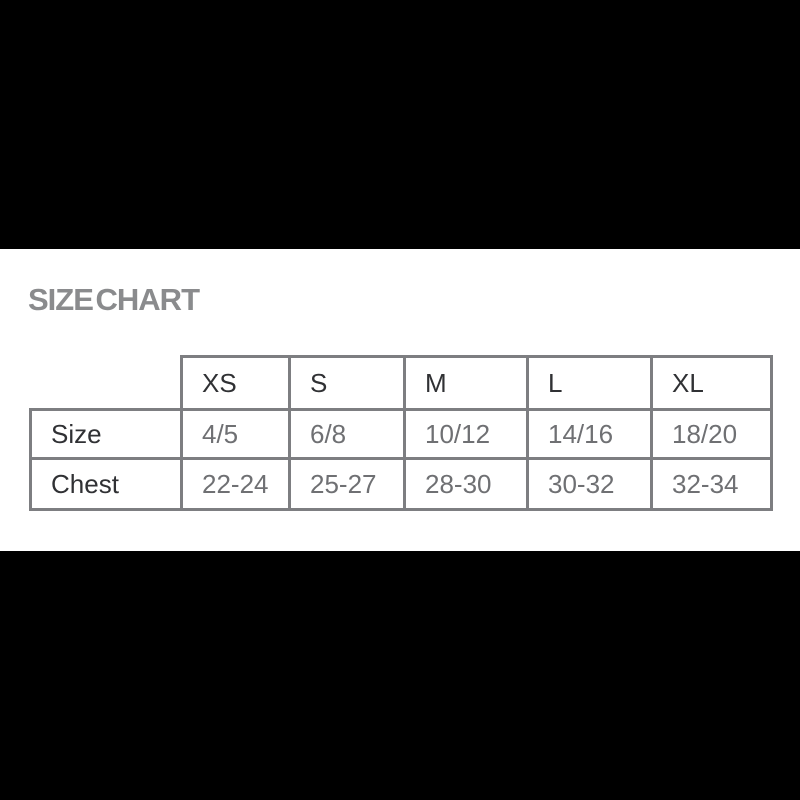  I want to click on table-row-size: Size 4/5 6/8 10/12 14/16 18/20, so click(401, 434).